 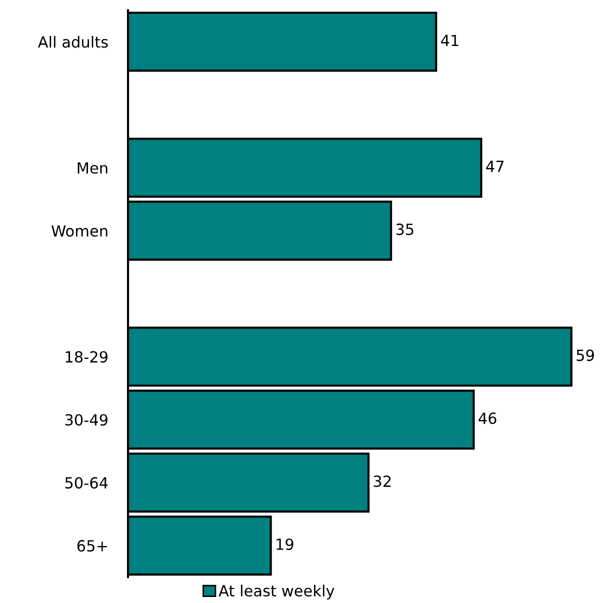 What do you see at coordinates (405, 230) in the screenshot?
I see `data-label: 35` at bounding box center [405, 230].